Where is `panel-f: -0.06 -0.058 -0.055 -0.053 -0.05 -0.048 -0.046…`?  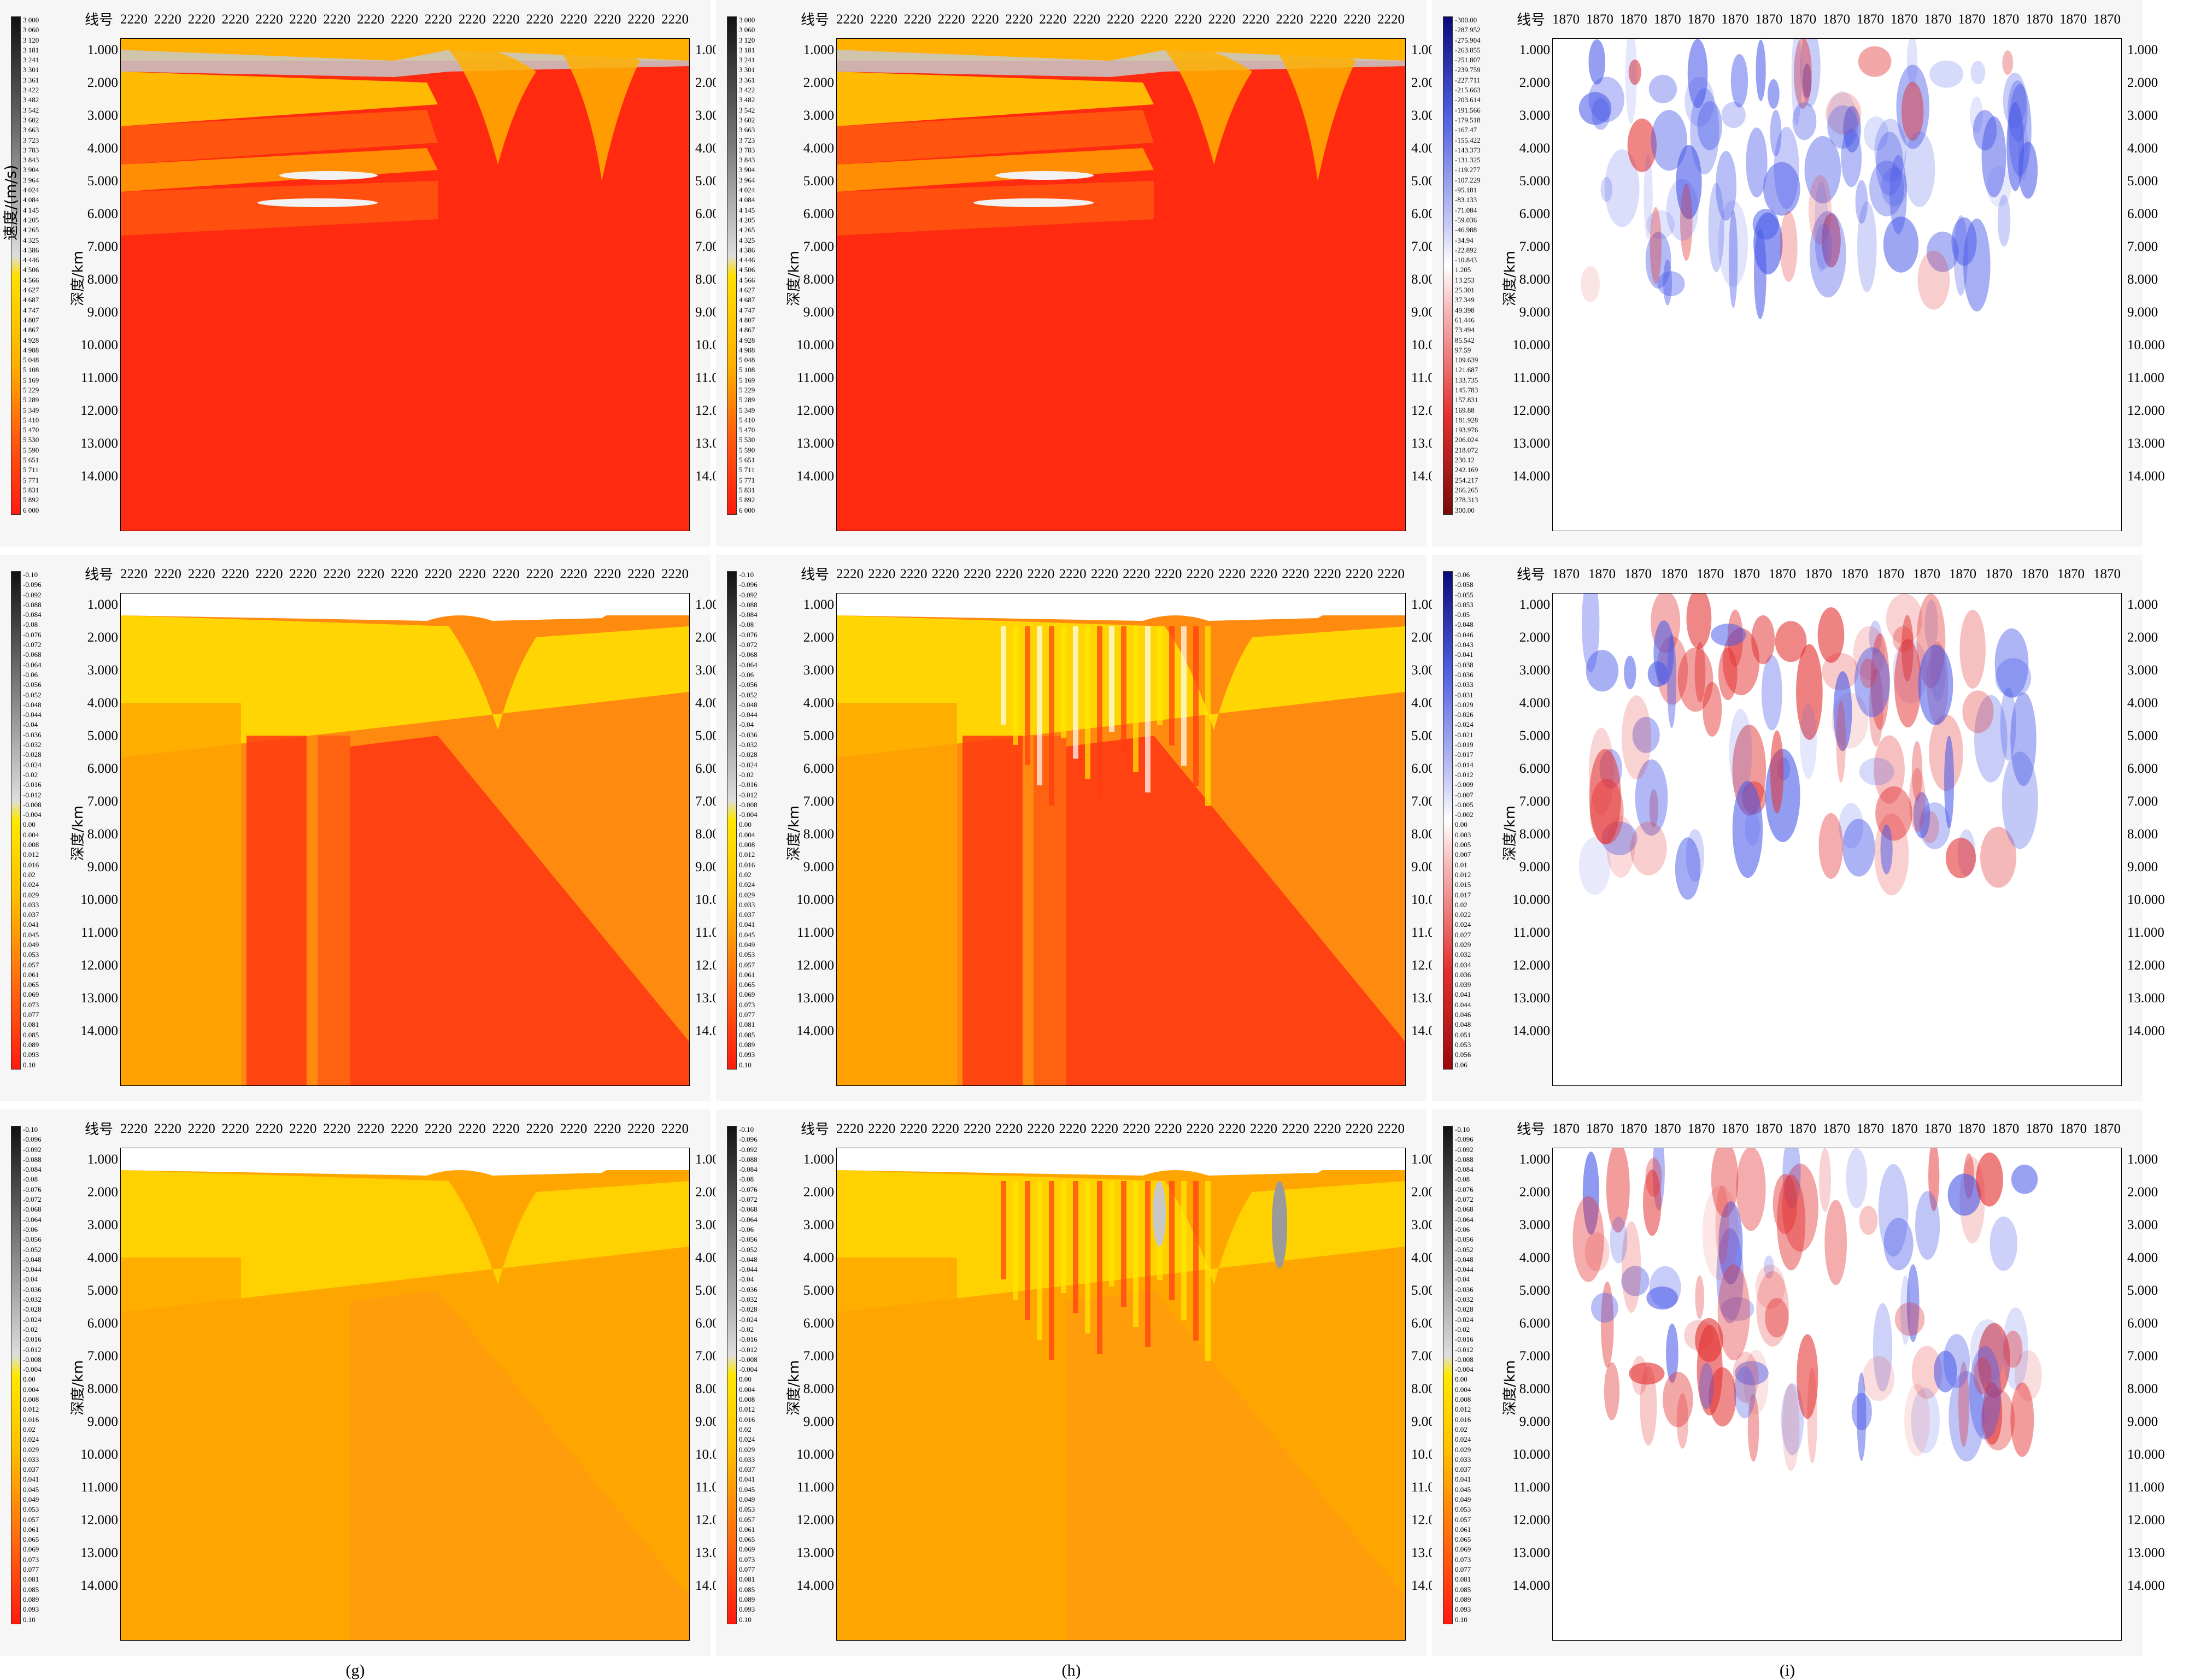 panel-f: -0.06 -0.058 -0.055 -0.053 -0.05 -0.048 -0.046… is located at coordinates (1798, 840).